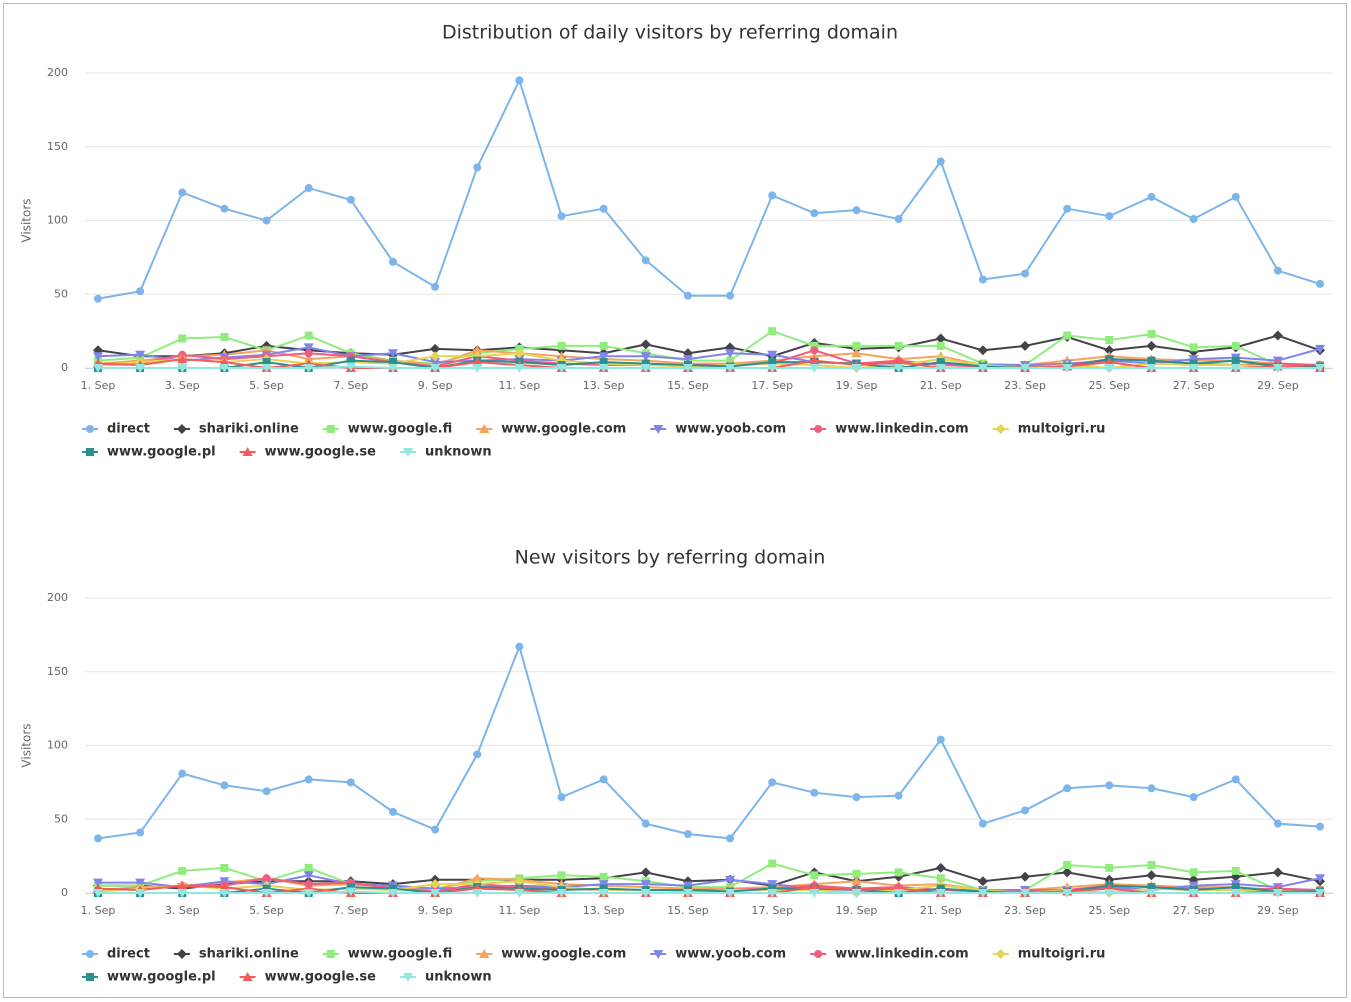 The image size is (1351, 1002). Describe the element at coordinates (551, 429) in the screenshot. I see `legend-item: www.google.com` at that location.